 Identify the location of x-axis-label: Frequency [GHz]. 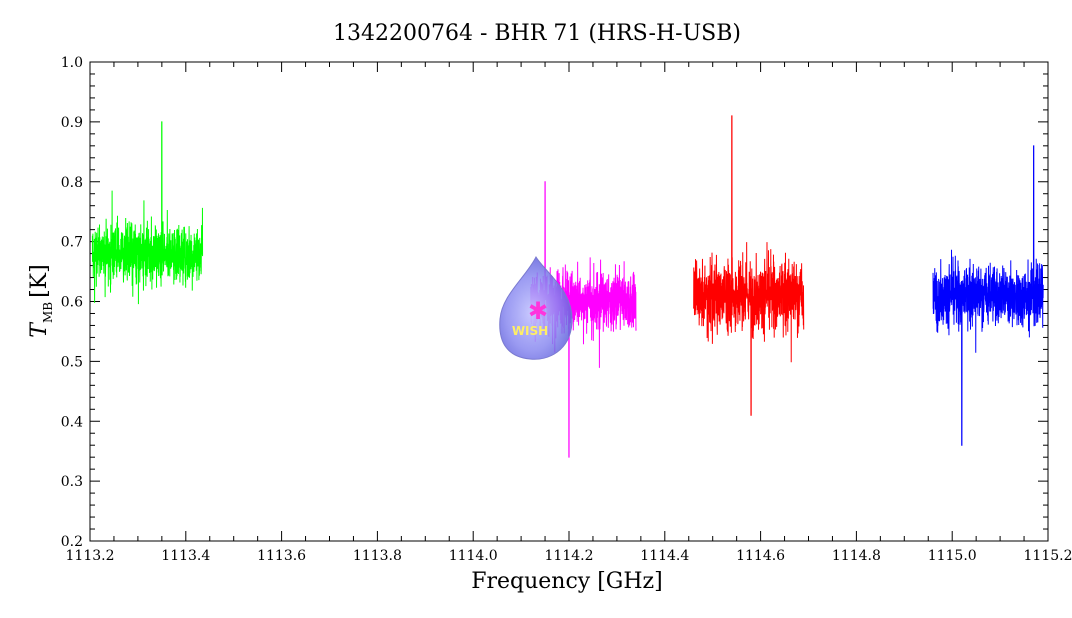
(567, 581).